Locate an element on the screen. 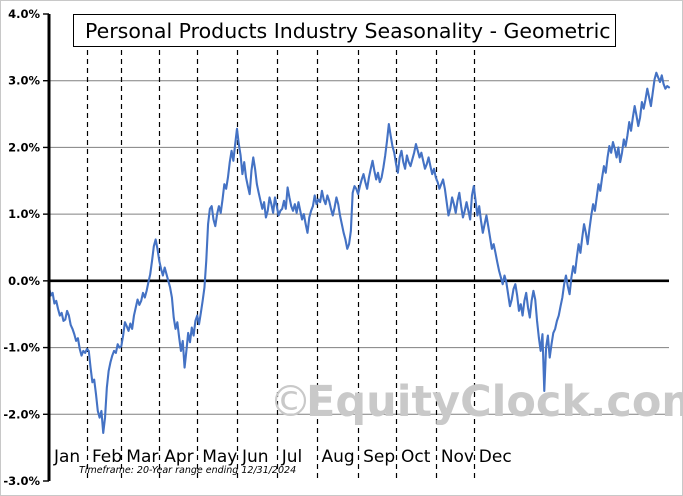 The height and width of the screenshot is (496, 683). x-tick-label-jan: Jan is located at coordinates (66, 457).